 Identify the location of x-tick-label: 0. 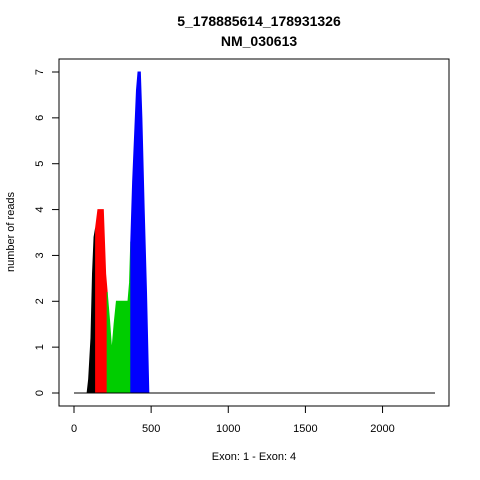
(74, 429).